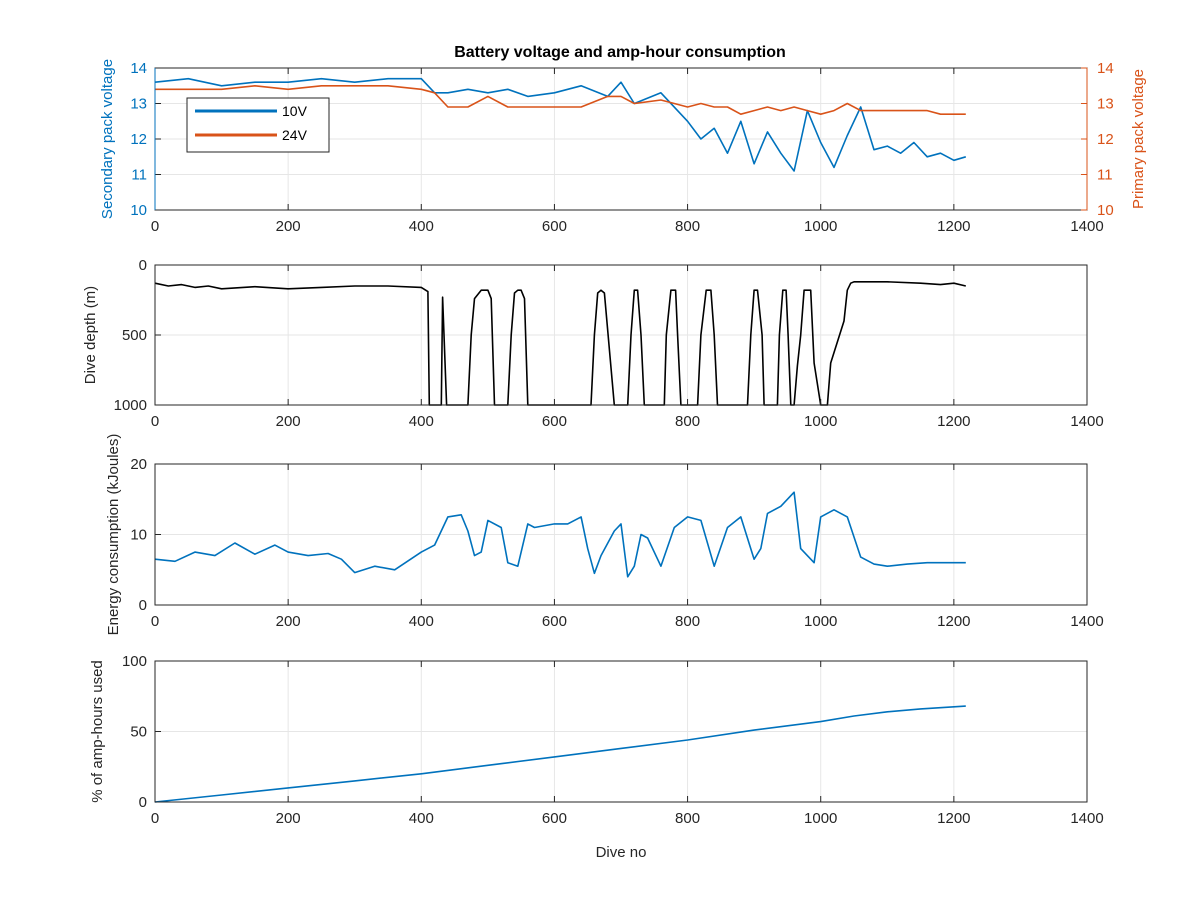 This screenshot has height=900, width=1200. What do you see at coordinates (138, 104) in the screenshot?
I see `y-tick-label: 13` at bounding box center [138, 104].